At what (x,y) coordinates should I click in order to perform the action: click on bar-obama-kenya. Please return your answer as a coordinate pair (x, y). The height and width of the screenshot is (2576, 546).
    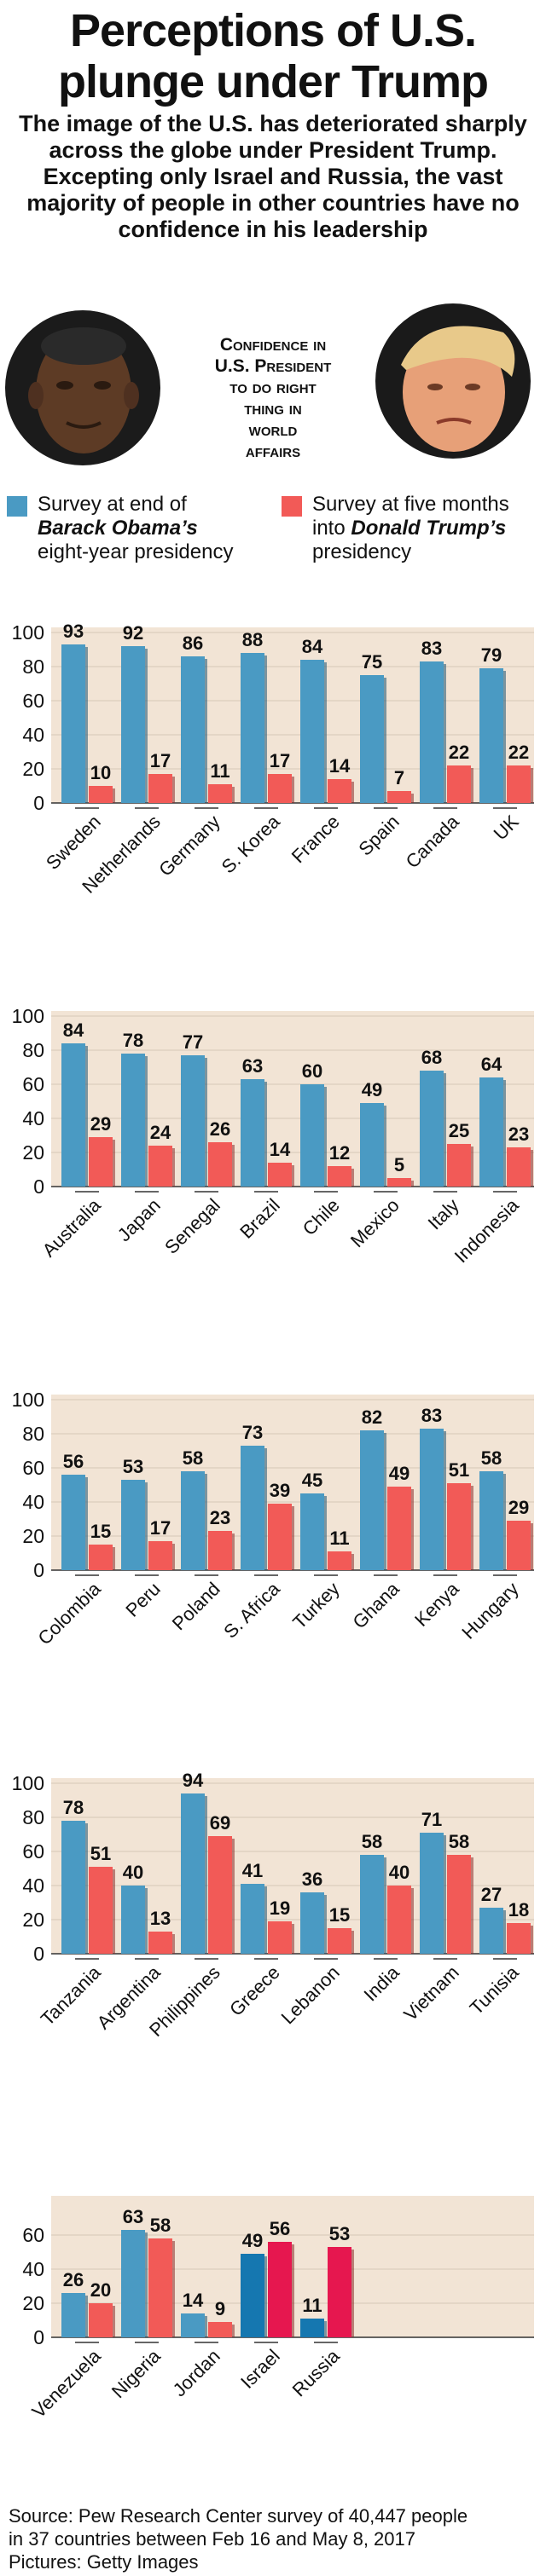
    Looking at the image, I should click on (432, 1499).